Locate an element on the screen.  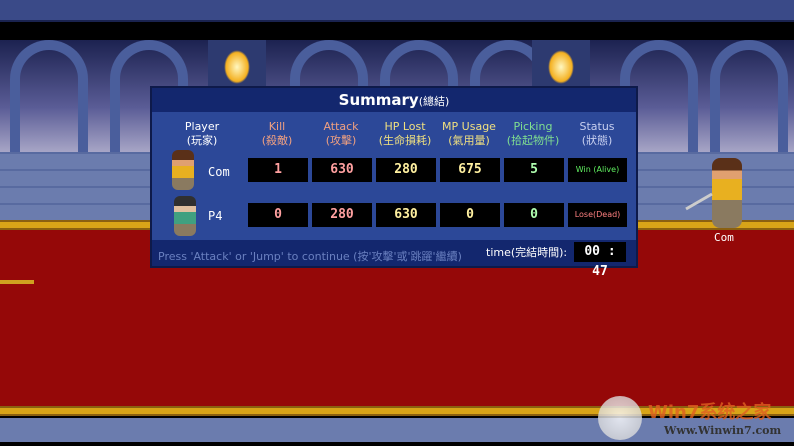
top-band is located at coordinates (397, 11).